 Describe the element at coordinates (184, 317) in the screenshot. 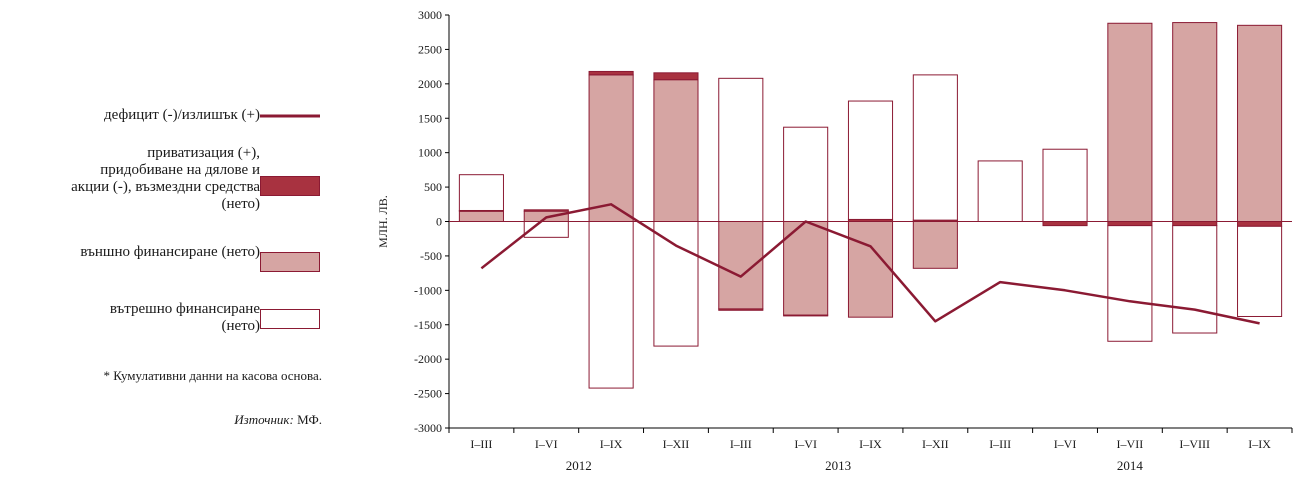

I see `legend-label-internal: вътрешно финансиране (нето)` at that location.